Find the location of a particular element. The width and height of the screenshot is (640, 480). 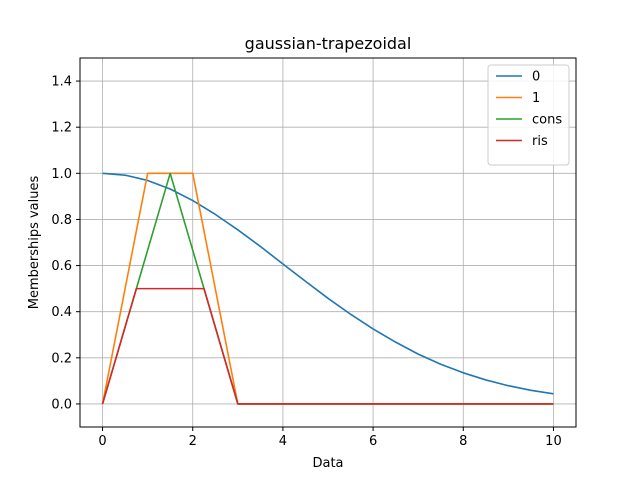

y-tick-label: 0.0 is located at coordinates (61, 404).